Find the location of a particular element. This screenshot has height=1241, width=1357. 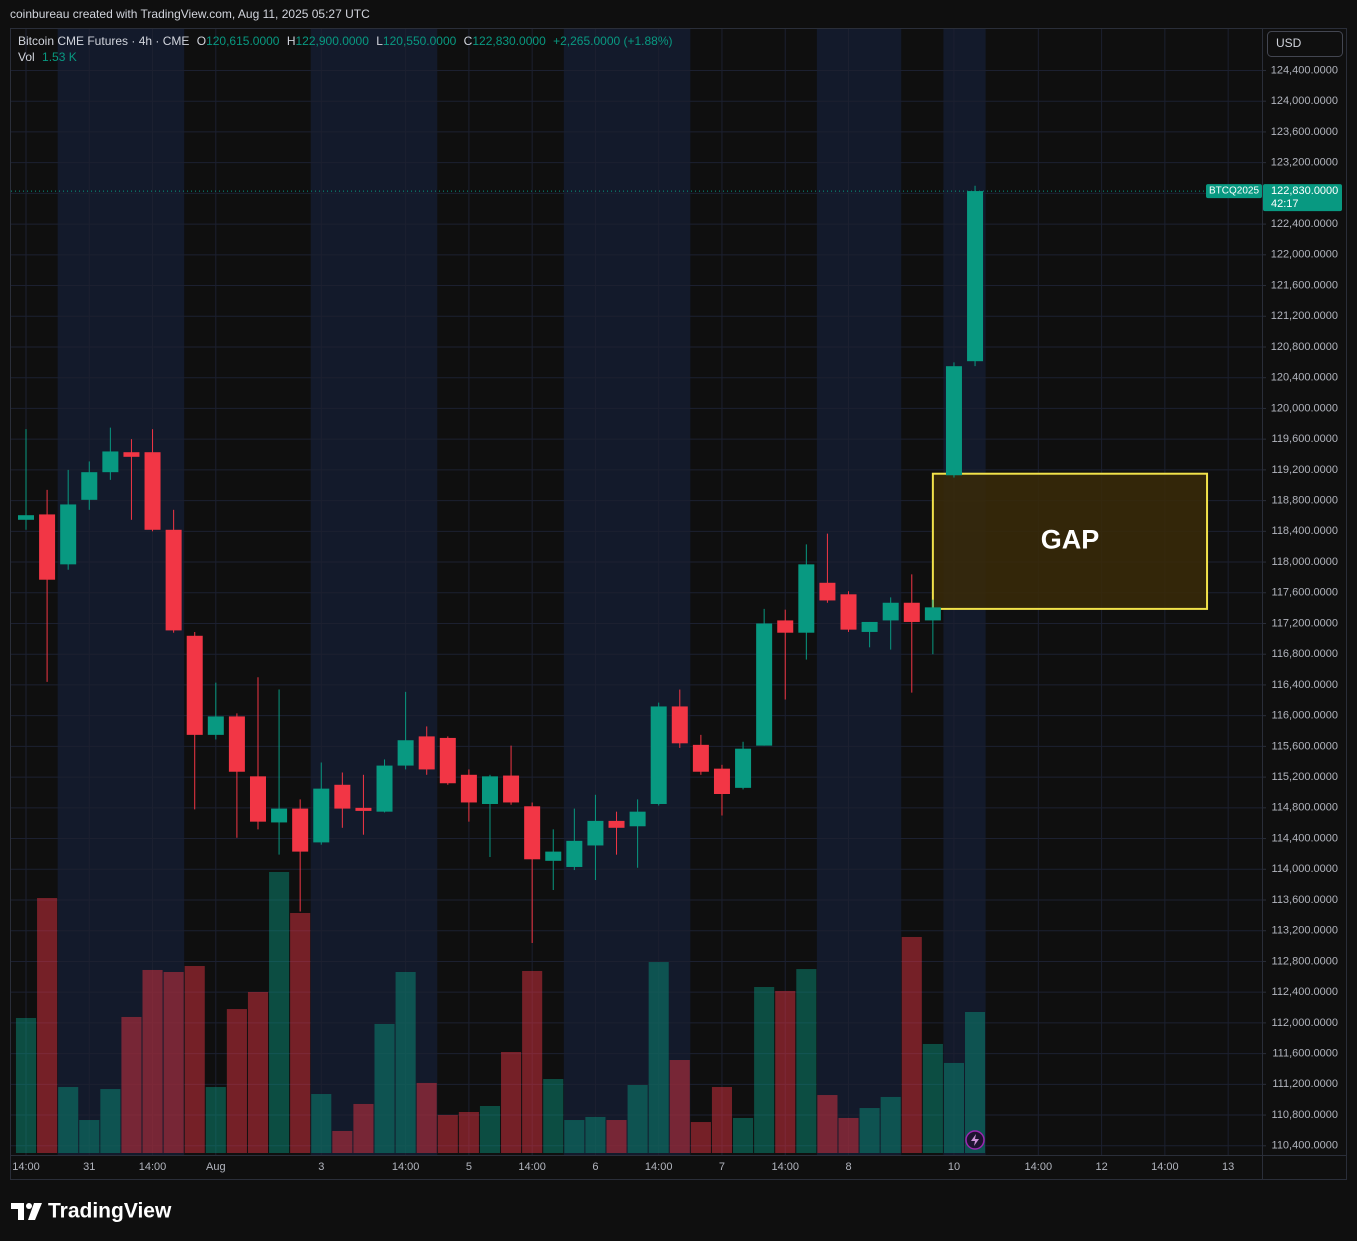

legend-h-label: H is located at coordinates (291, 41).